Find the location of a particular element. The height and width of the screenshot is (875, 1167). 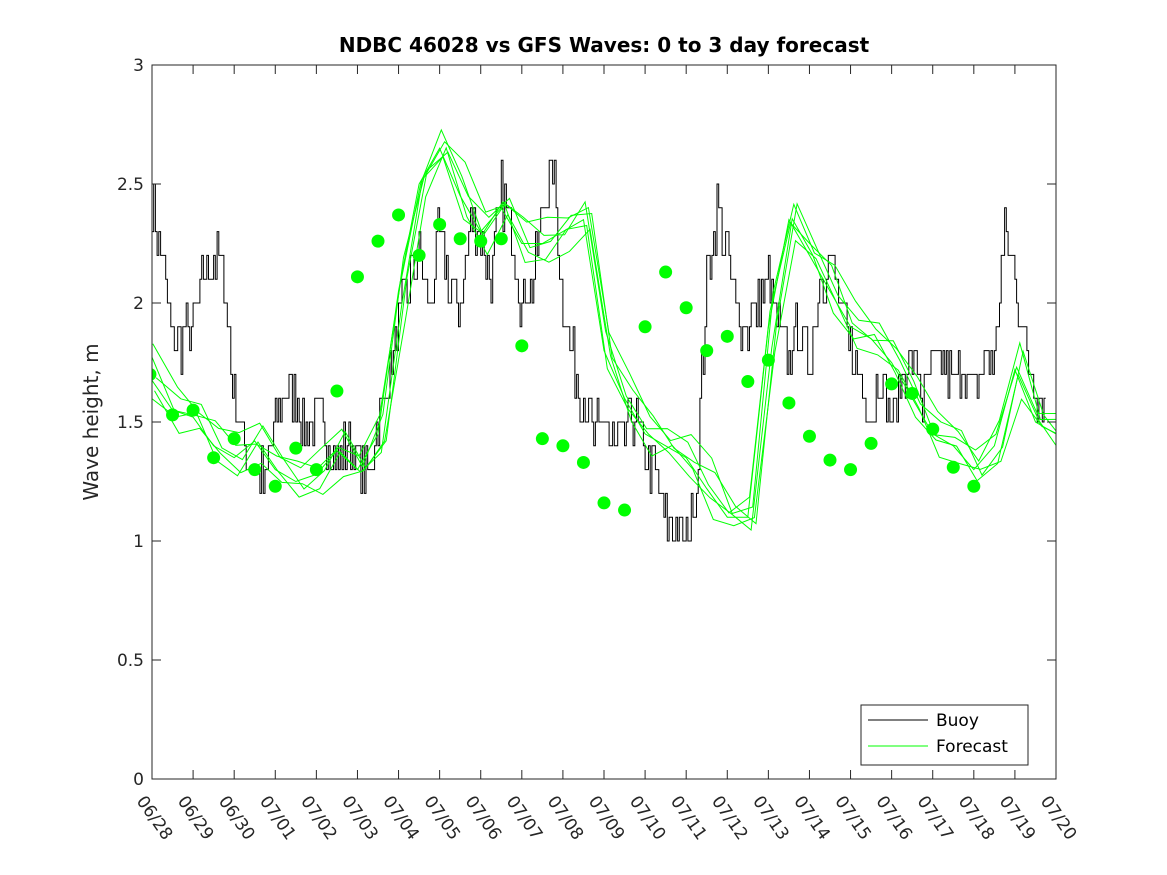

y-axis-label: Wave height, m is located at coordinates (91, 421).